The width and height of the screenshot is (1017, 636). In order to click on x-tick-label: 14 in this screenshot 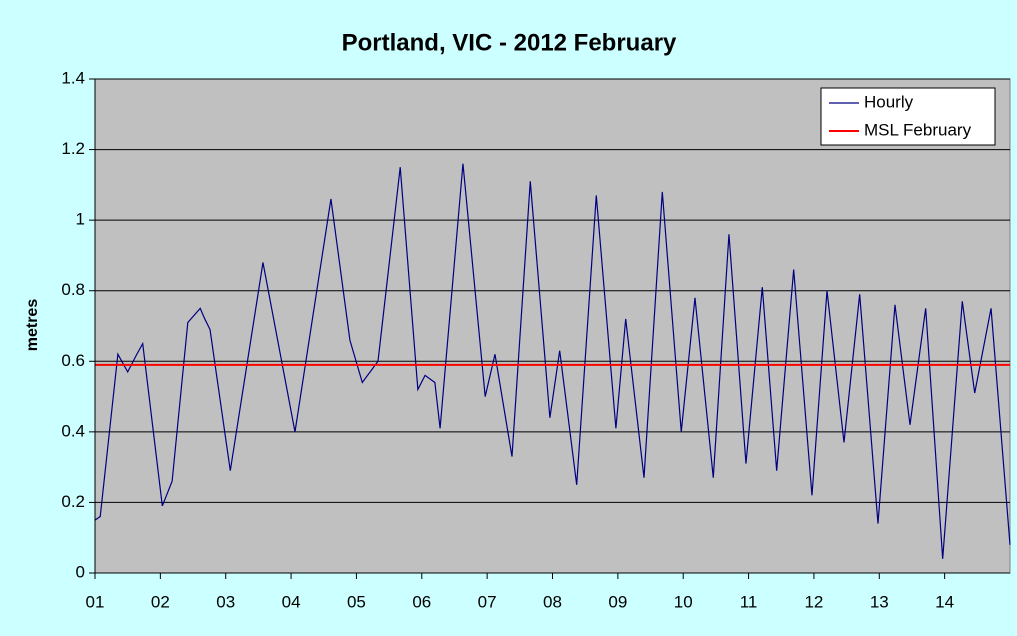, I will do `click(944, 601)`.